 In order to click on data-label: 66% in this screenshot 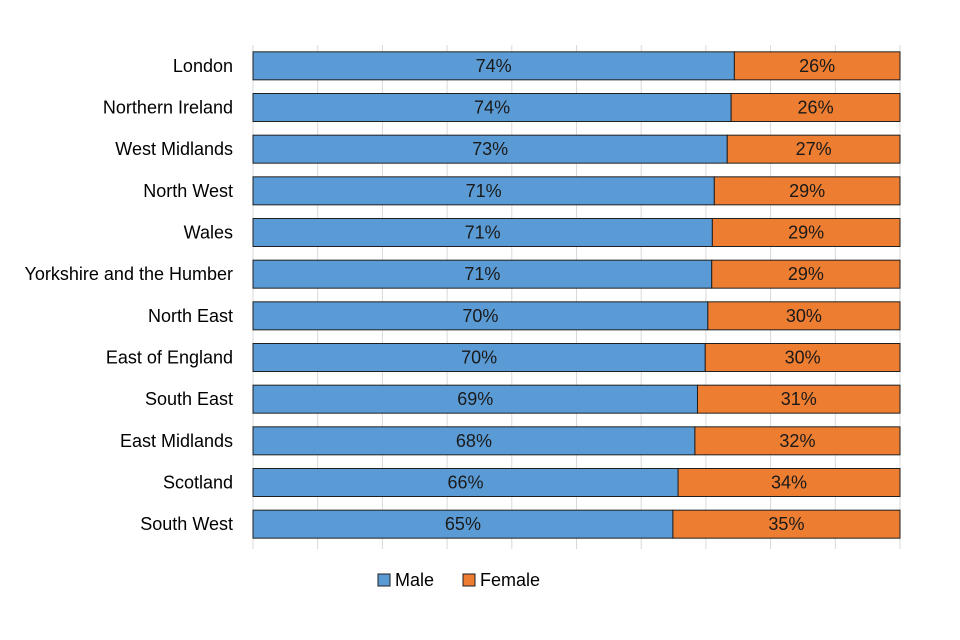, I will do `click(466, 483)`.